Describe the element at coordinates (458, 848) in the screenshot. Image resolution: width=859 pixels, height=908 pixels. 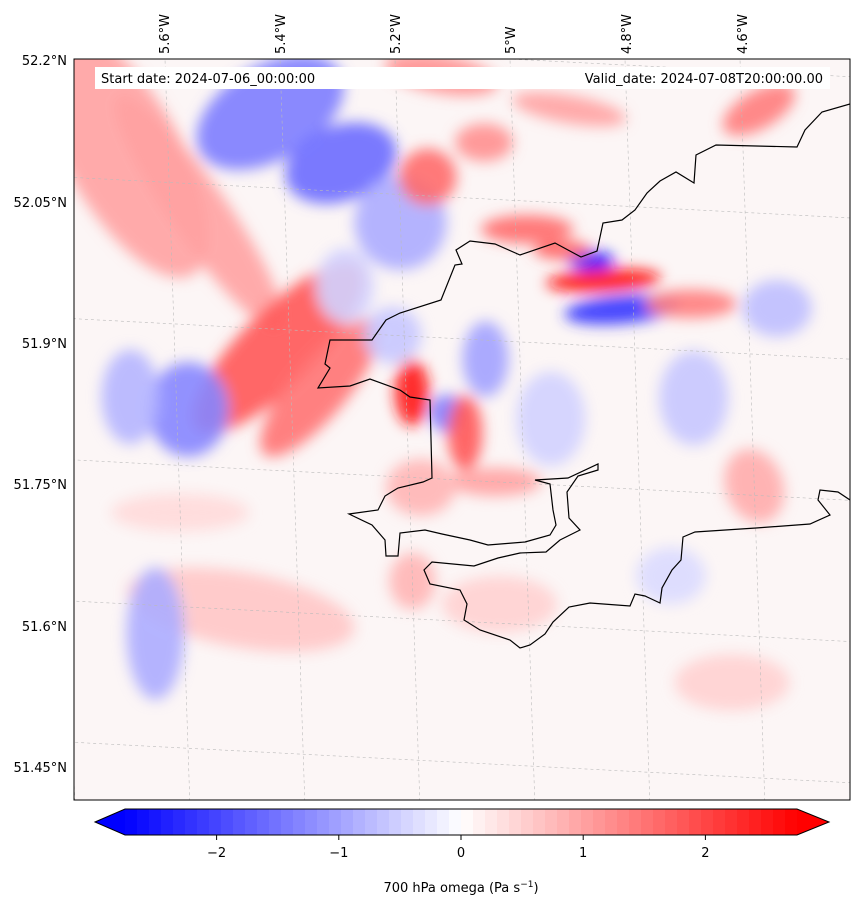
I see `colorbar-ticks: −2 −1 0 1 2` at that location.